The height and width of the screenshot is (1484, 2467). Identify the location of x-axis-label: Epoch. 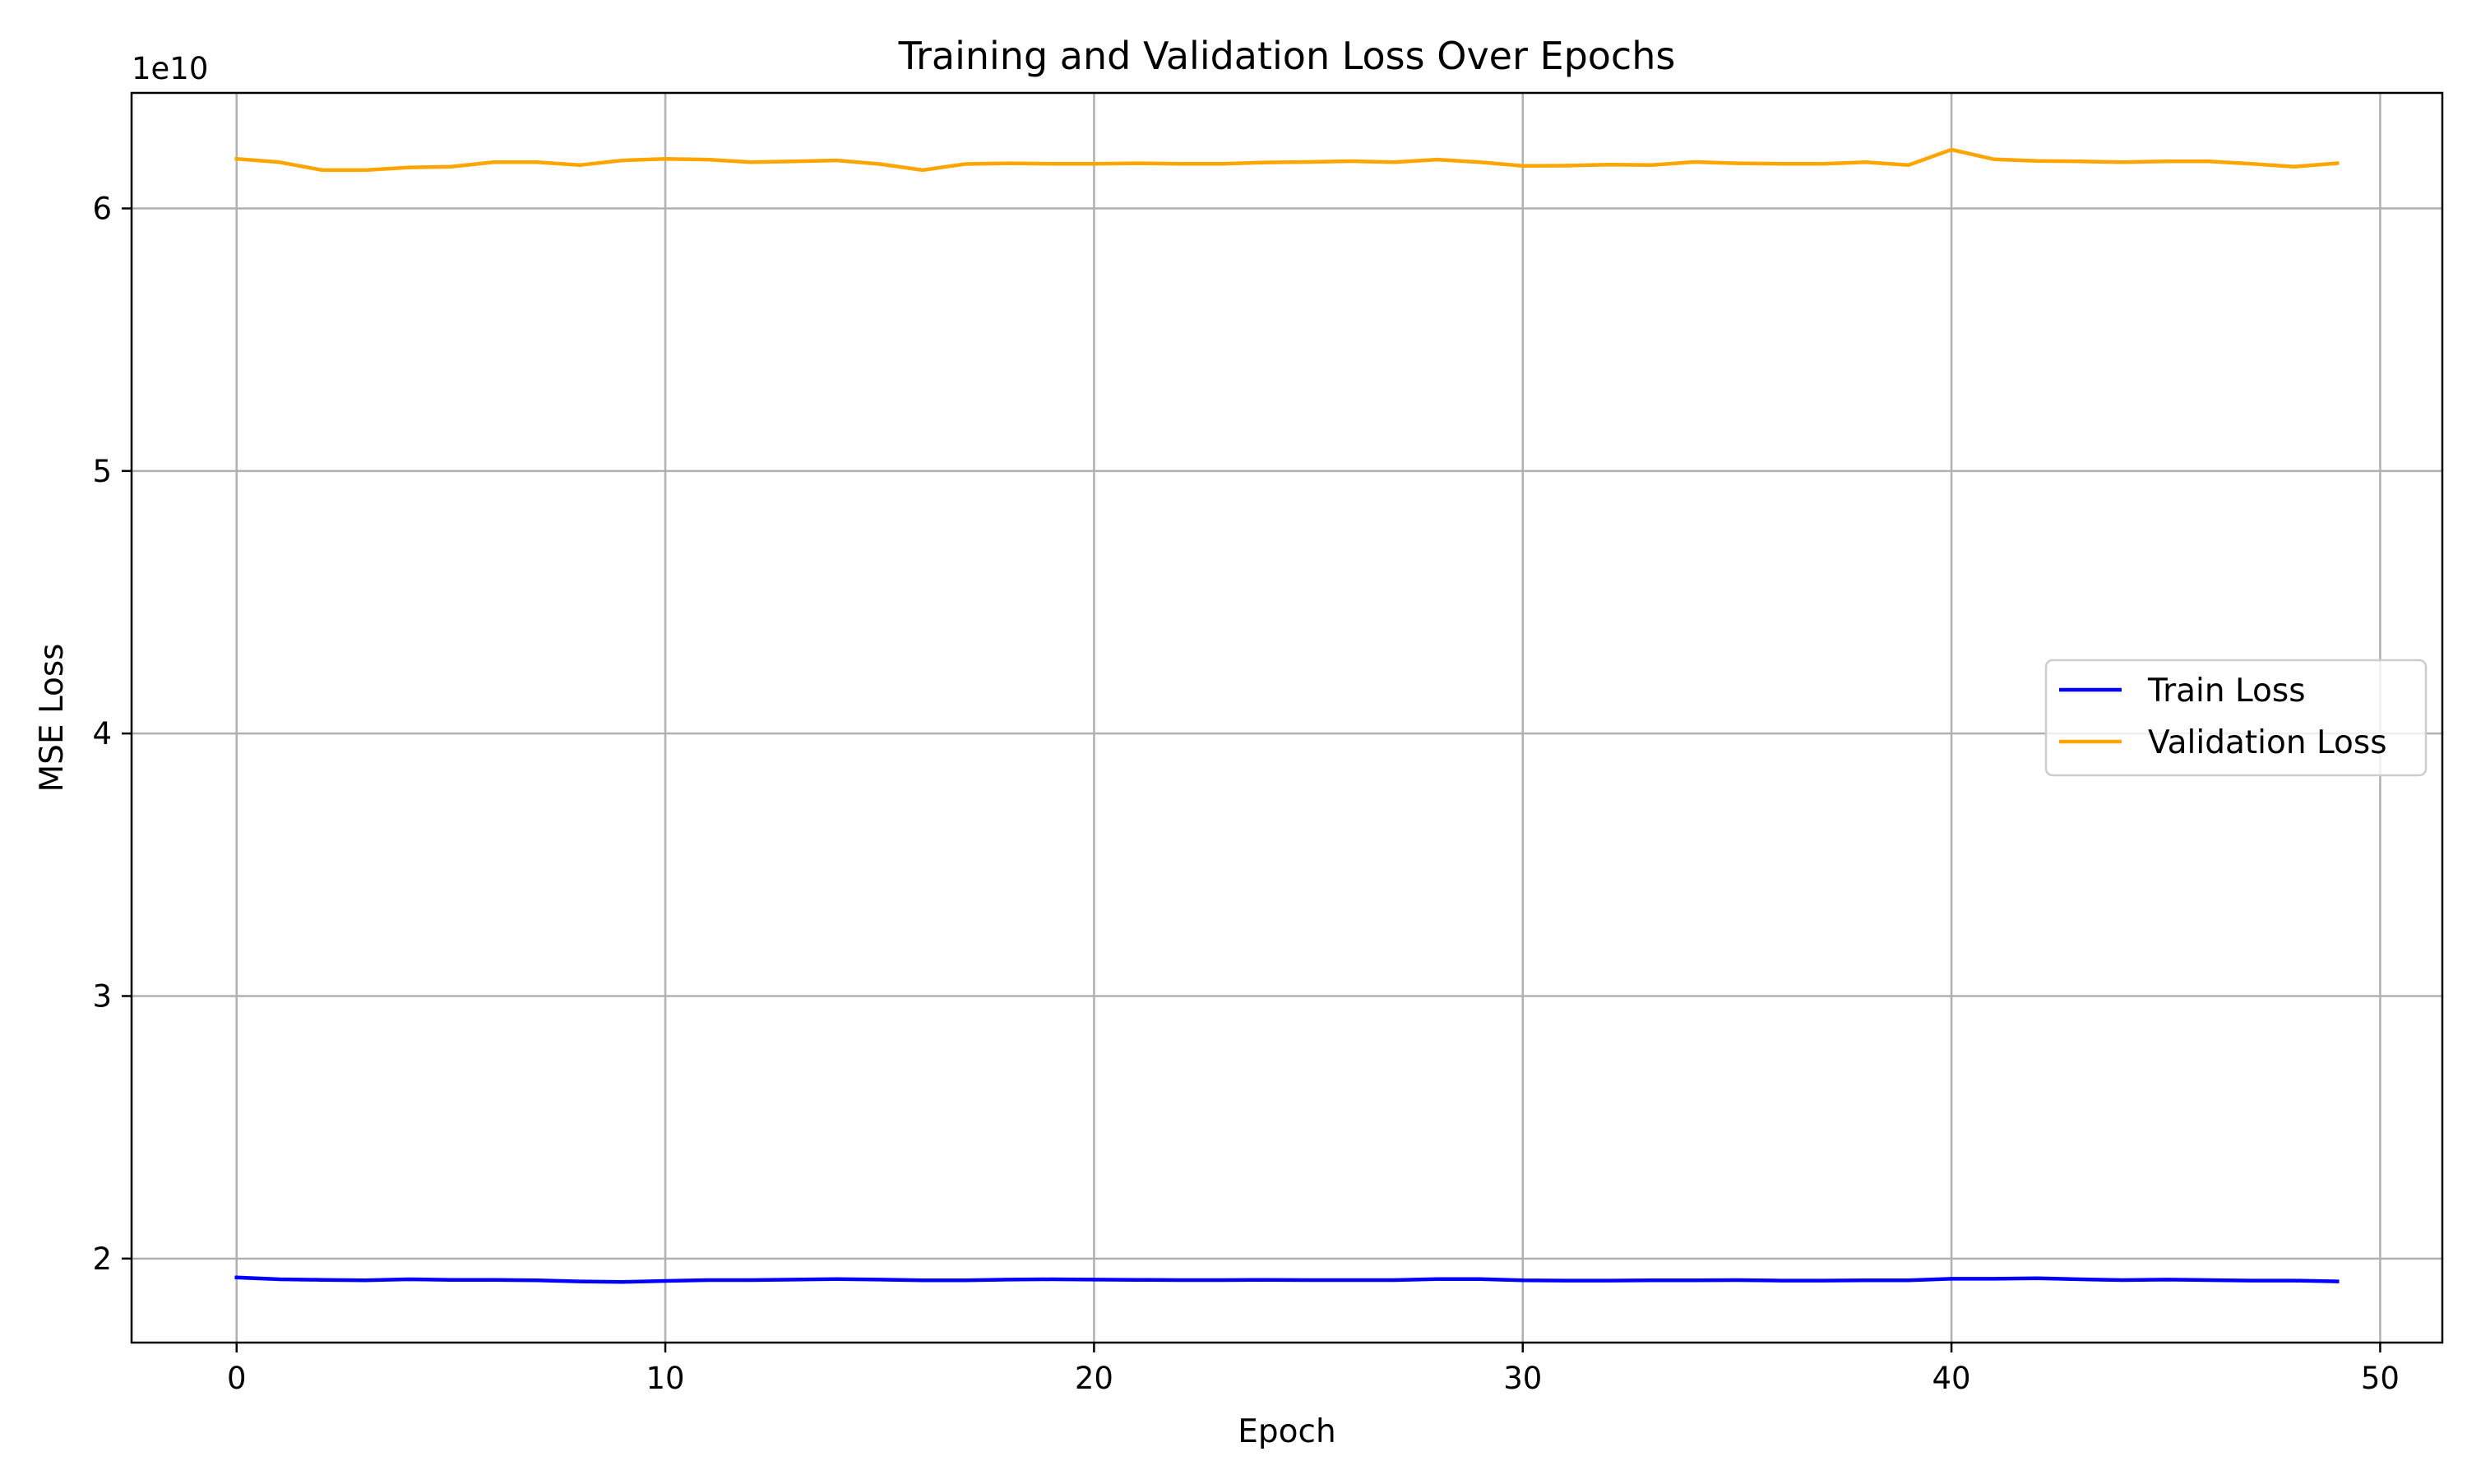
(1287, 1432).